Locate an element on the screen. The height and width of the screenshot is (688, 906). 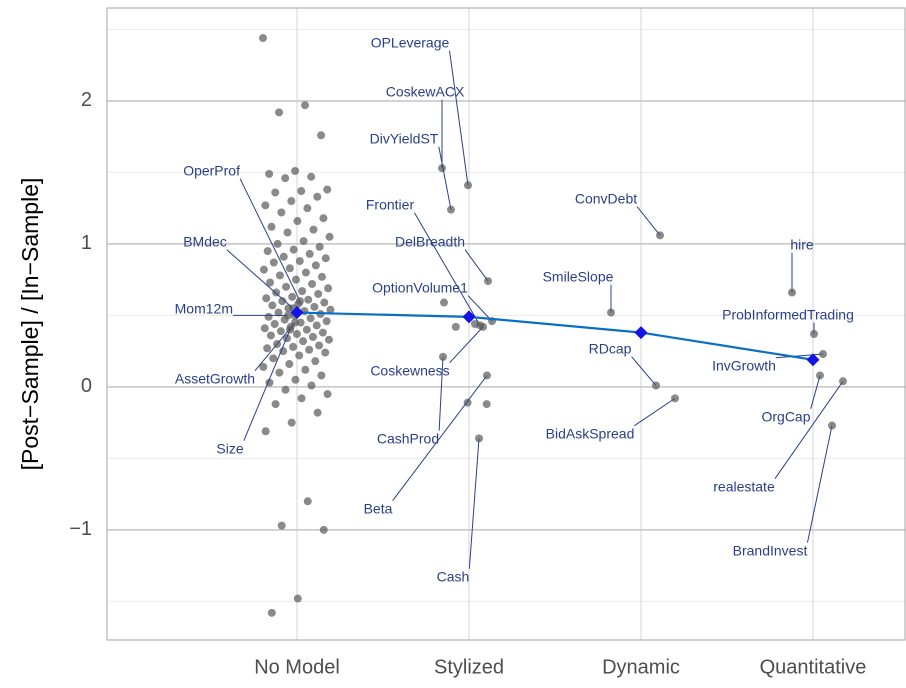
x-tick-label: No Model is located at coordinates (297, 667).